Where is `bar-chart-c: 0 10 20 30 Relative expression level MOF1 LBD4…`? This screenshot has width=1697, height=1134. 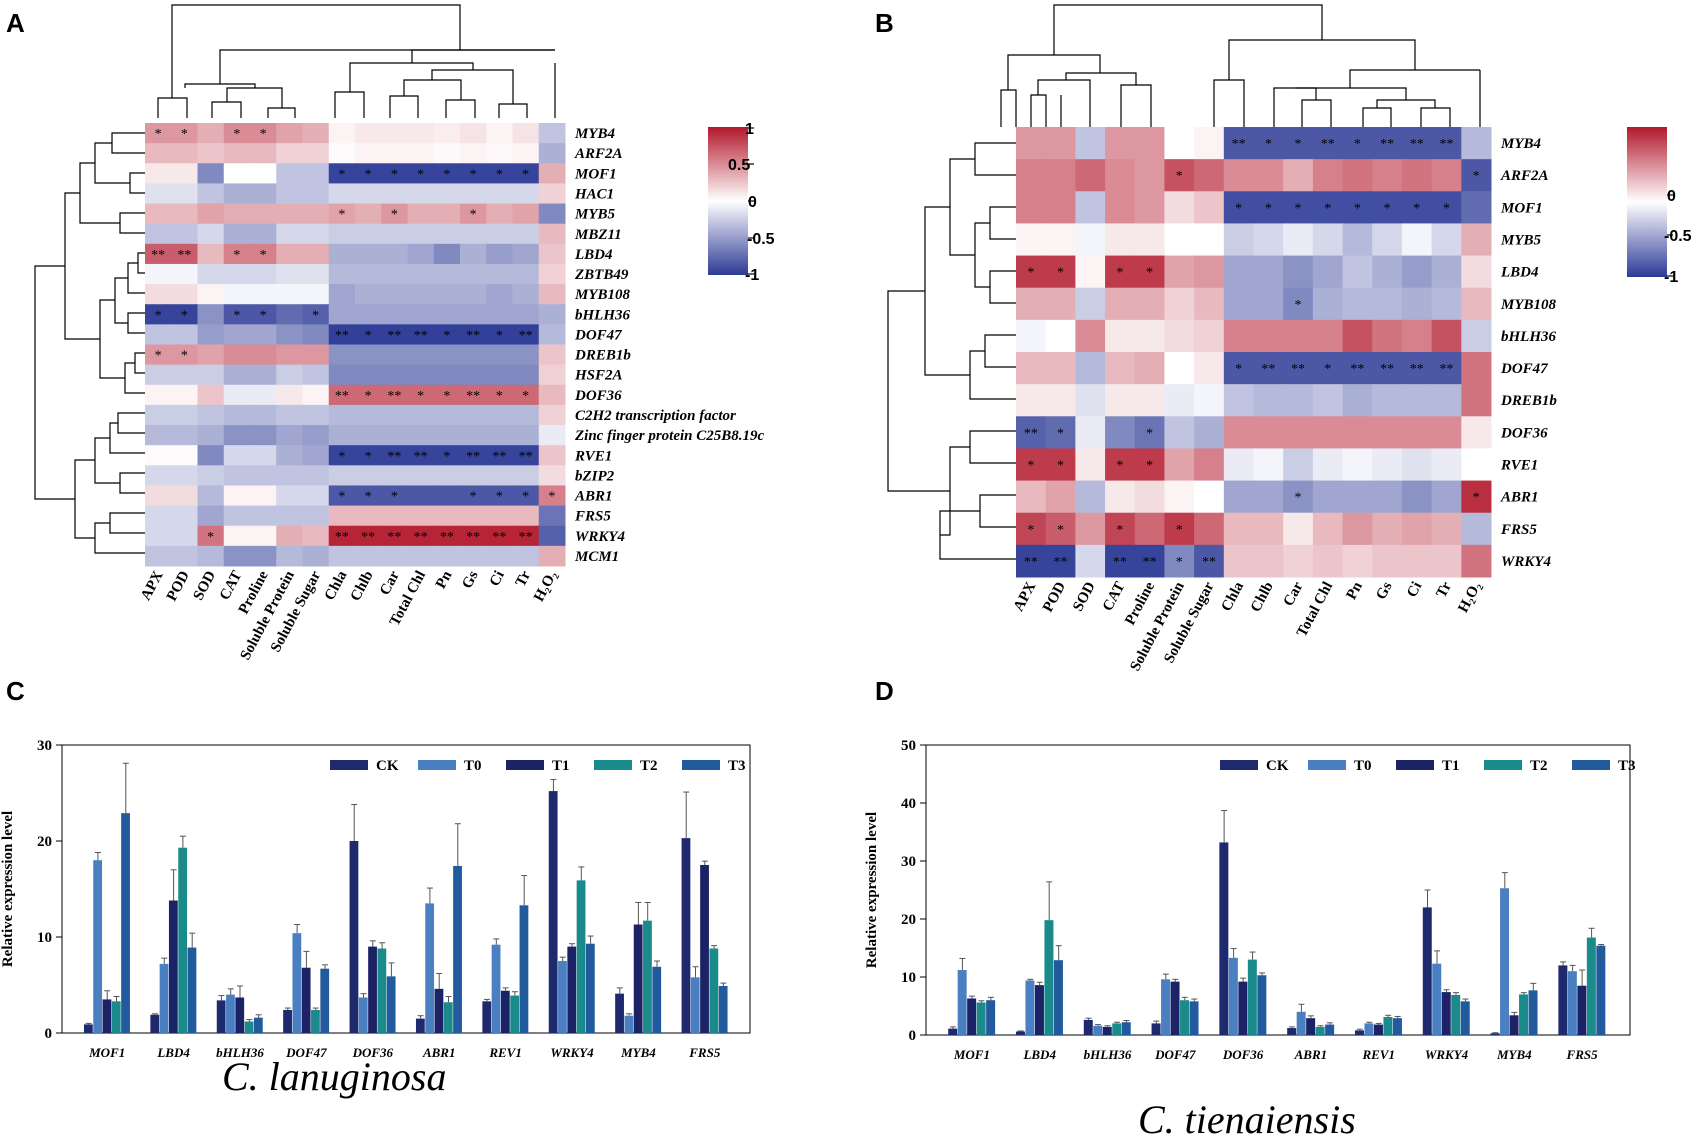 bar-chart-c: 0 10 20 30 Relative expression level MOF1 LBD4… is located at coordinates (375, 899).